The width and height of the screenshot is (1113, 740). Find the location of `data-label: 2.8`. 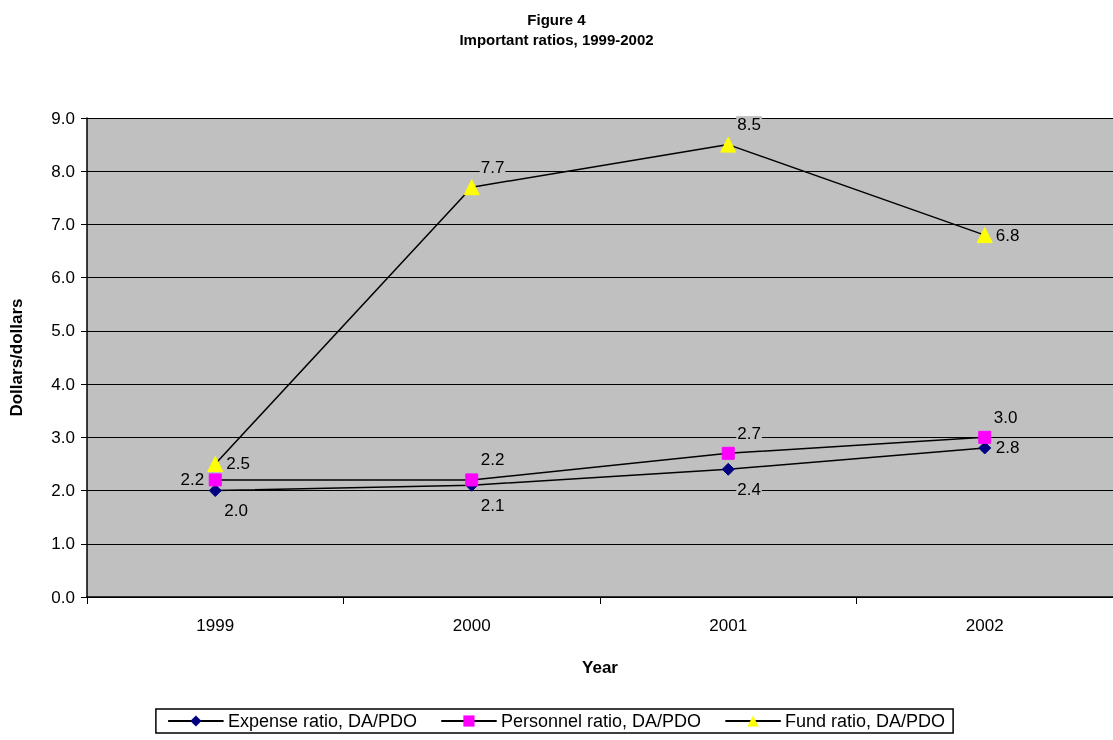

data-label: 2.8 is located at coordinates (1007, 448).